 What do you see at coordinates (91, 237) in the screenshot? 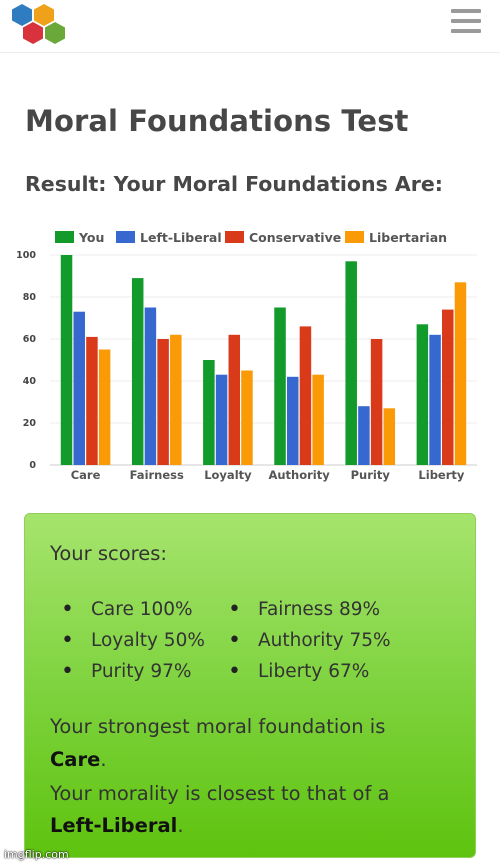
I see `legend-label: You` at bounding box center [91, 237].